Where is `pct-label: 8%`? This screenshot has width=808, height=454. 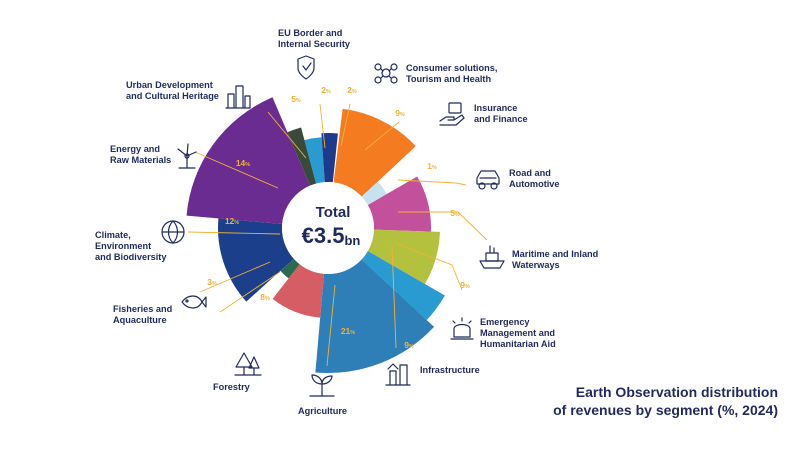
pct-label: 8% is located at coordinates (265, 297).